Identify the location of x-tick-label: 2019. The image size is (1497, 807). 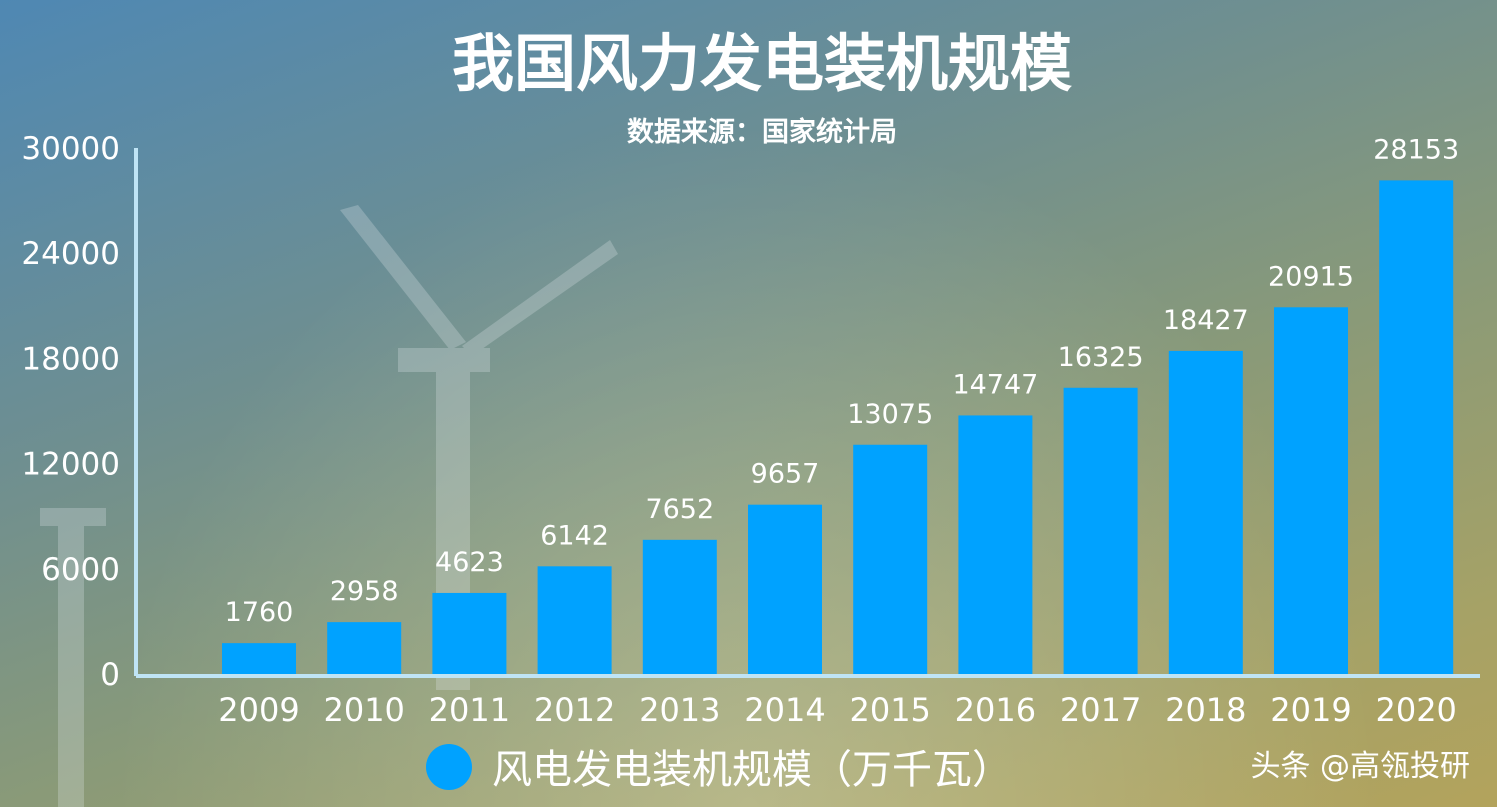
(1310, 710).